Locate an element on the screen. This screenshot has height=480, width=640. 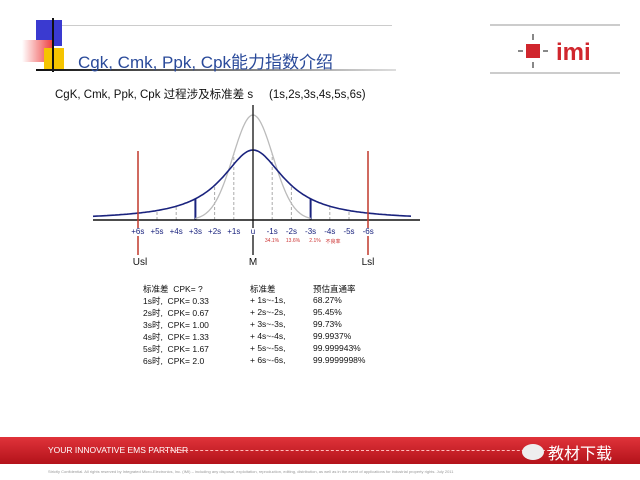
svg-text: imi is located at coordinates (573, 52).